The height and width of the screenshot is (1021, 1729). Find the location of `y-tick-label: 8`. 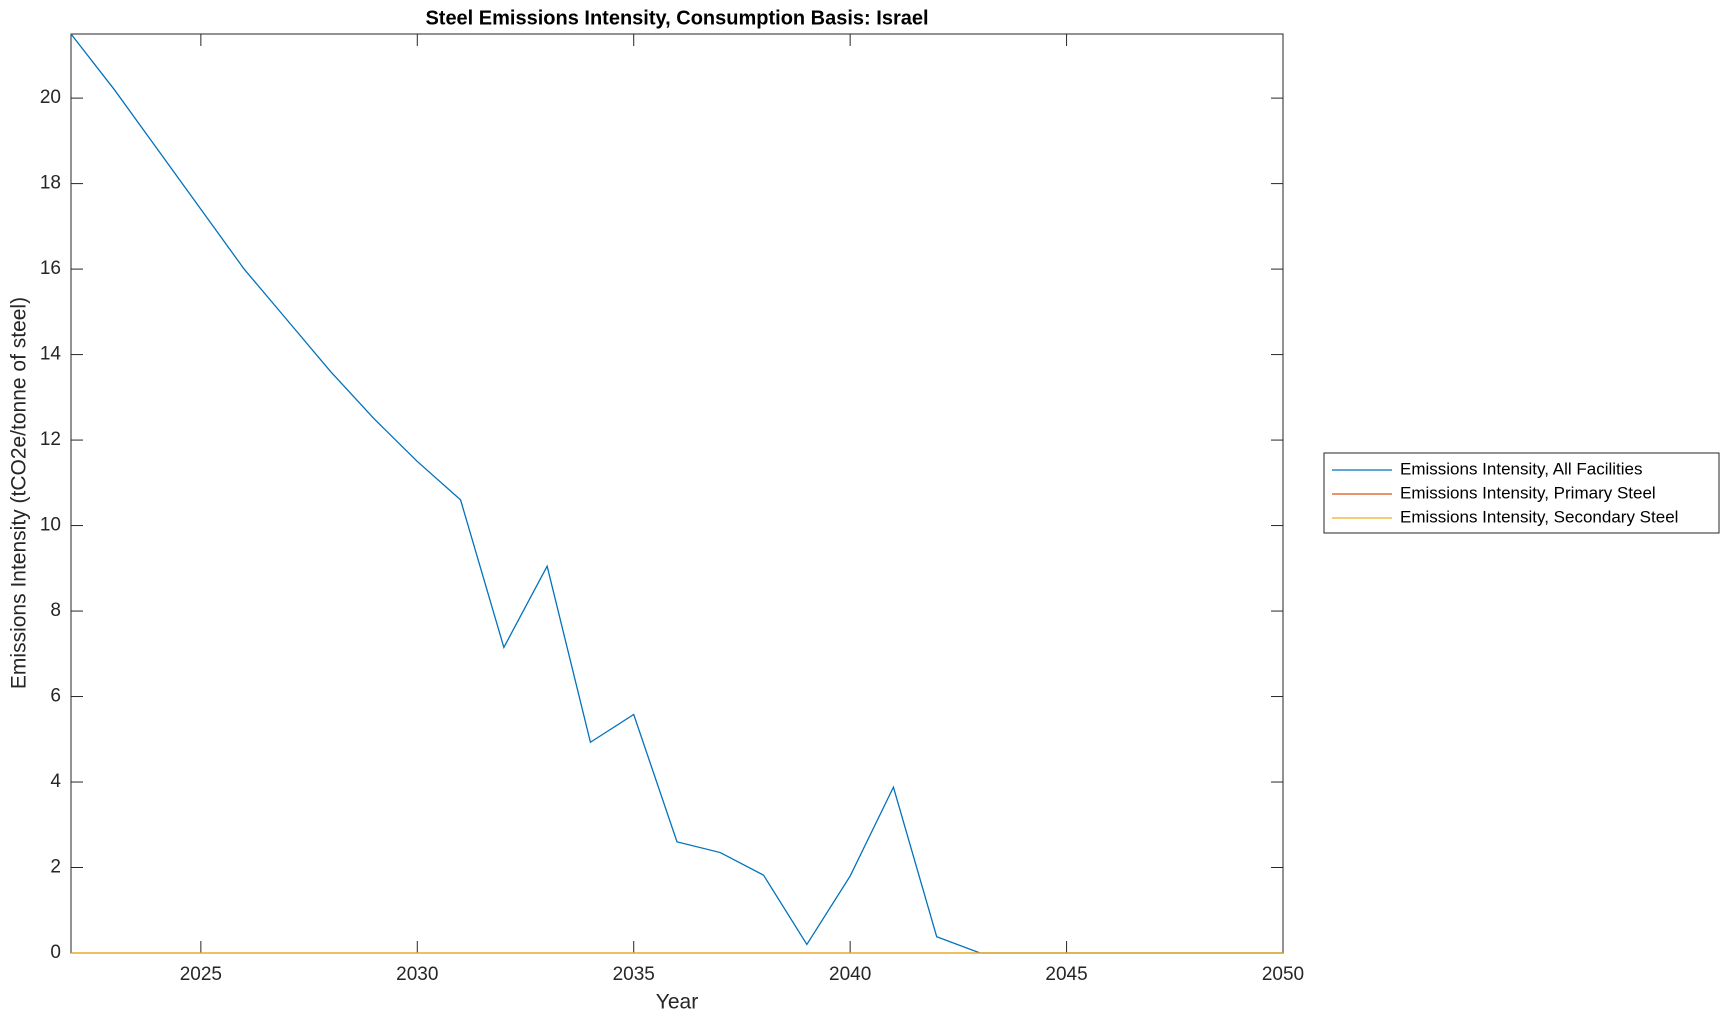

y-tick-label: 8 is located at coordinates (55, 610).